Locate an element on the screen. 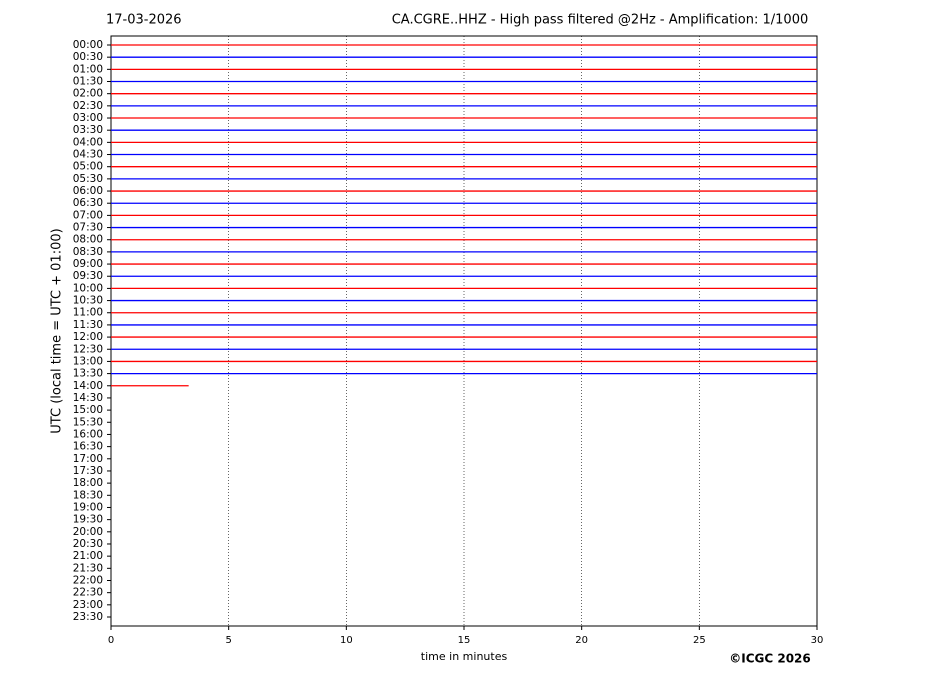 The height and width of the screenshot is (696, 927). y-tick-label: 20:30 is located at coordinates (88, 544).